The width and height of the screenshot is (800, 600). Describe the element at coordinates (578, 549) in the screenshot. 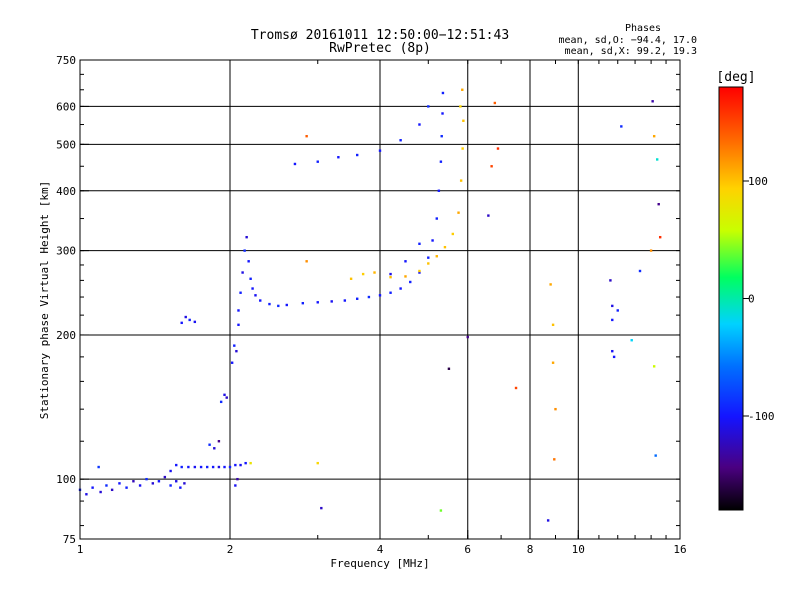

I see `x-tick-label: 10` at that location.